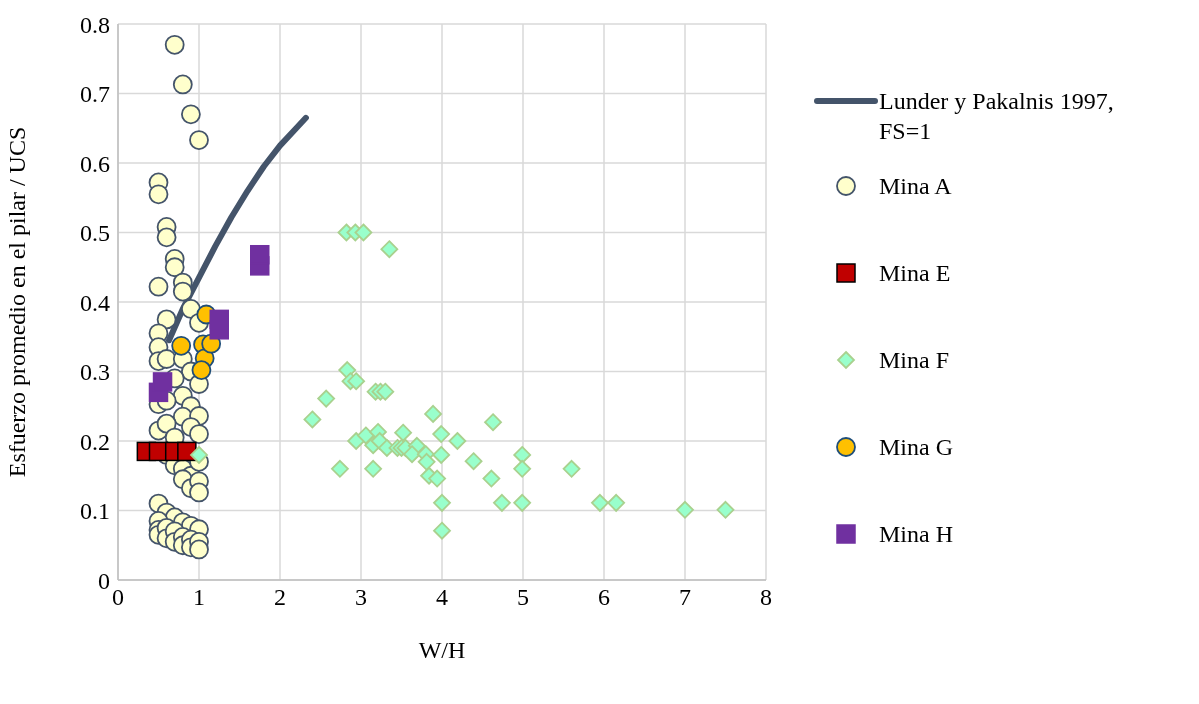  What do you see at coordinates (766, 597) in the screenshot?
I see `x-tick-label: 8` at bounding box center [766, 597].